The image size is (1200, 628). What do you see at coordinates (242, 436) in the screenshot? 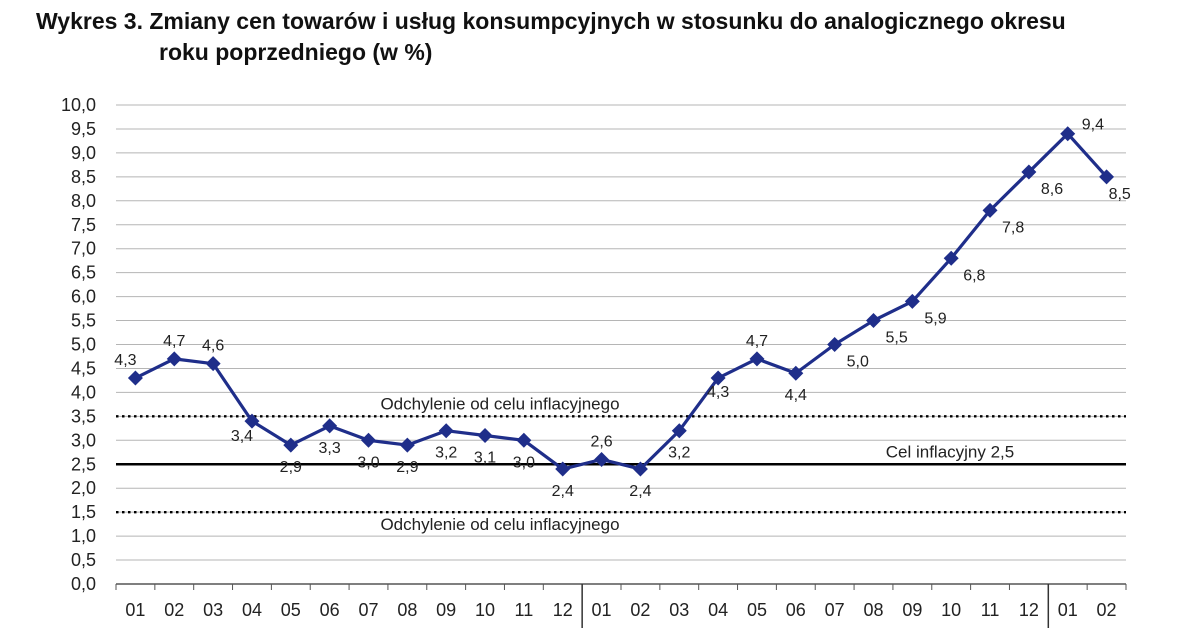
I see `data-label: 3,4` at bounding box center [242, 436].